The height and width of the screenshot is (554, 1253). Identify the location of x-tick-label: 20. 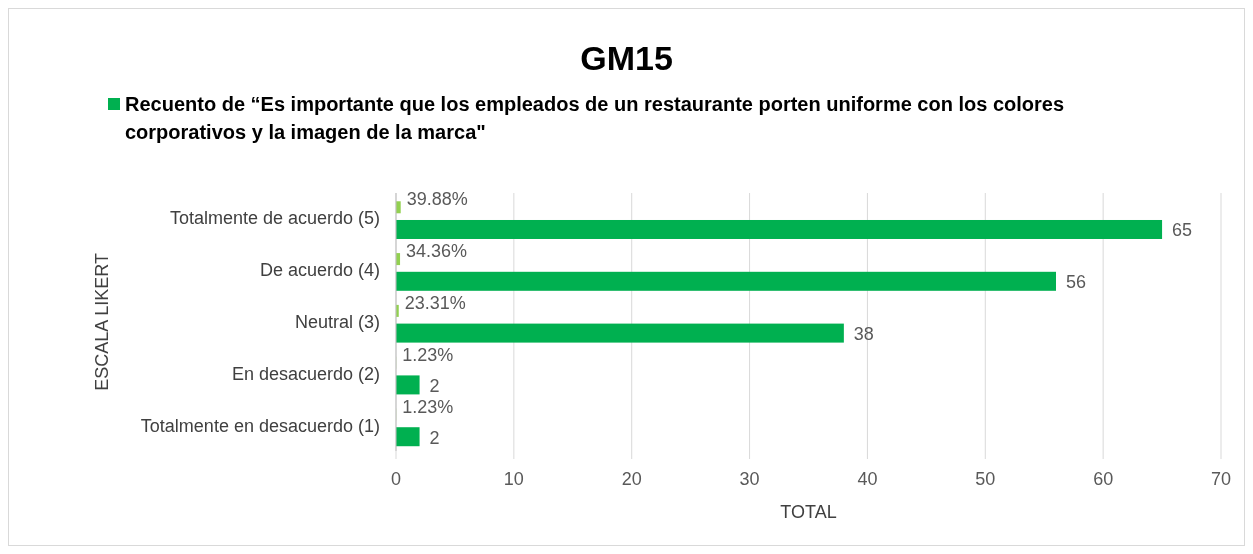
(631, 479).